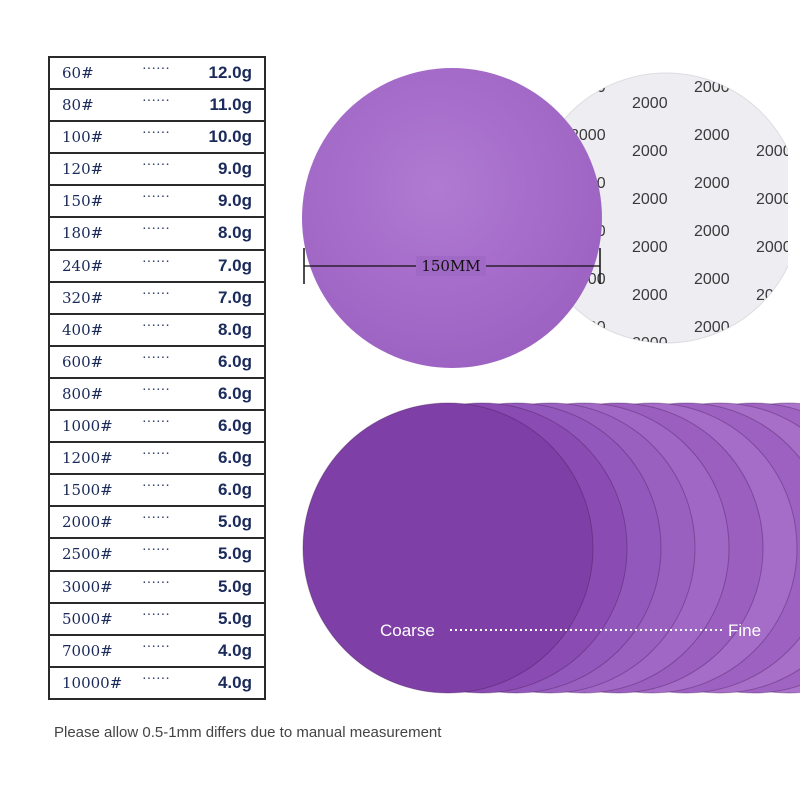 The width and height of the screenshot is (800, 800). What do you see at coordinates (234, 682) in the screenshot?
I see `weight-value: 4.0g` at bounding box center [234, 682].